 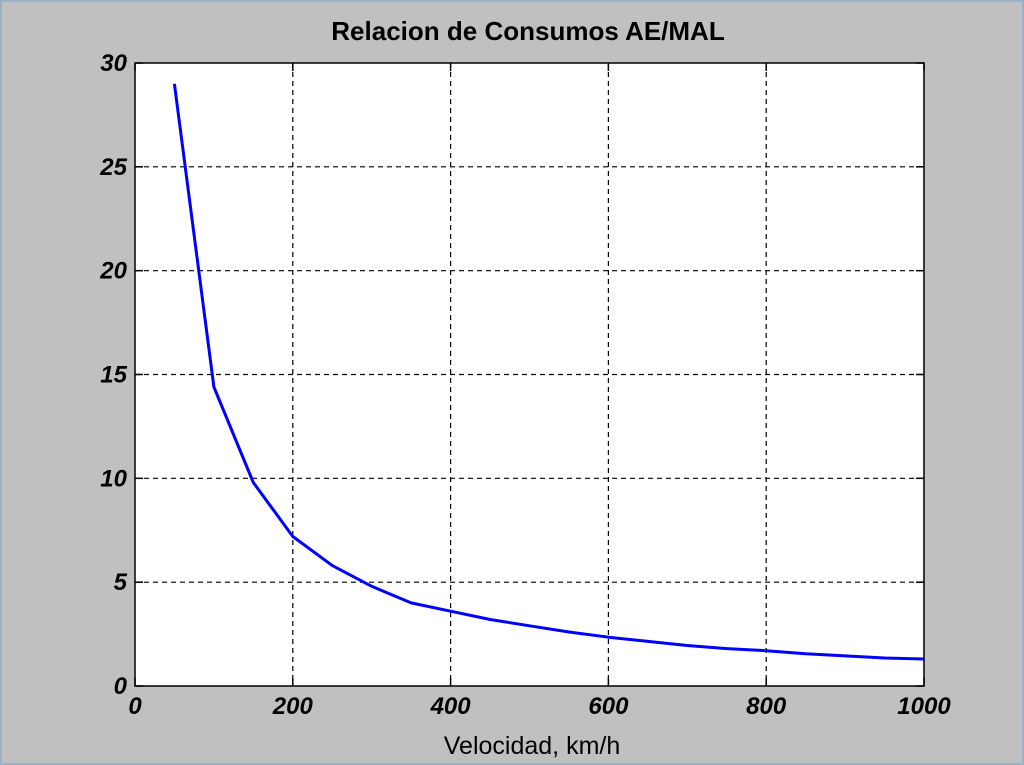 What do you see at coordinates (608, 706) in the screenshot?
I see `x-tick-label: 600` at bounding box center [608, 706].